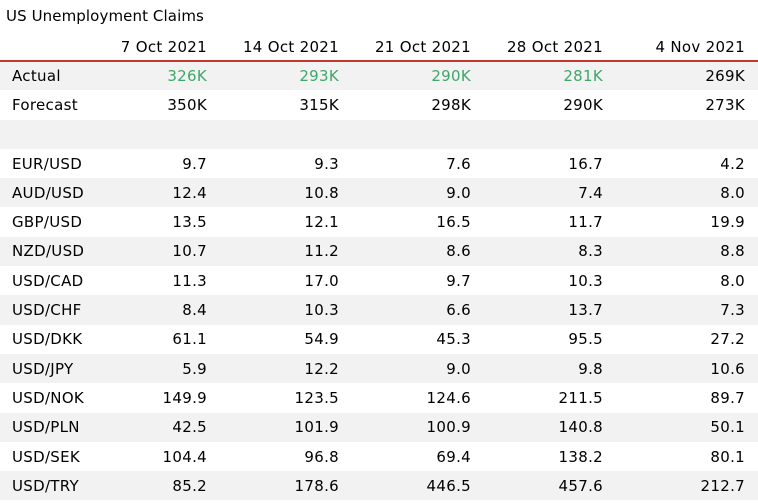  Describe the element at coordinates (580, 427) in the screenshot. I see `table-cell: 140.8` at that location.